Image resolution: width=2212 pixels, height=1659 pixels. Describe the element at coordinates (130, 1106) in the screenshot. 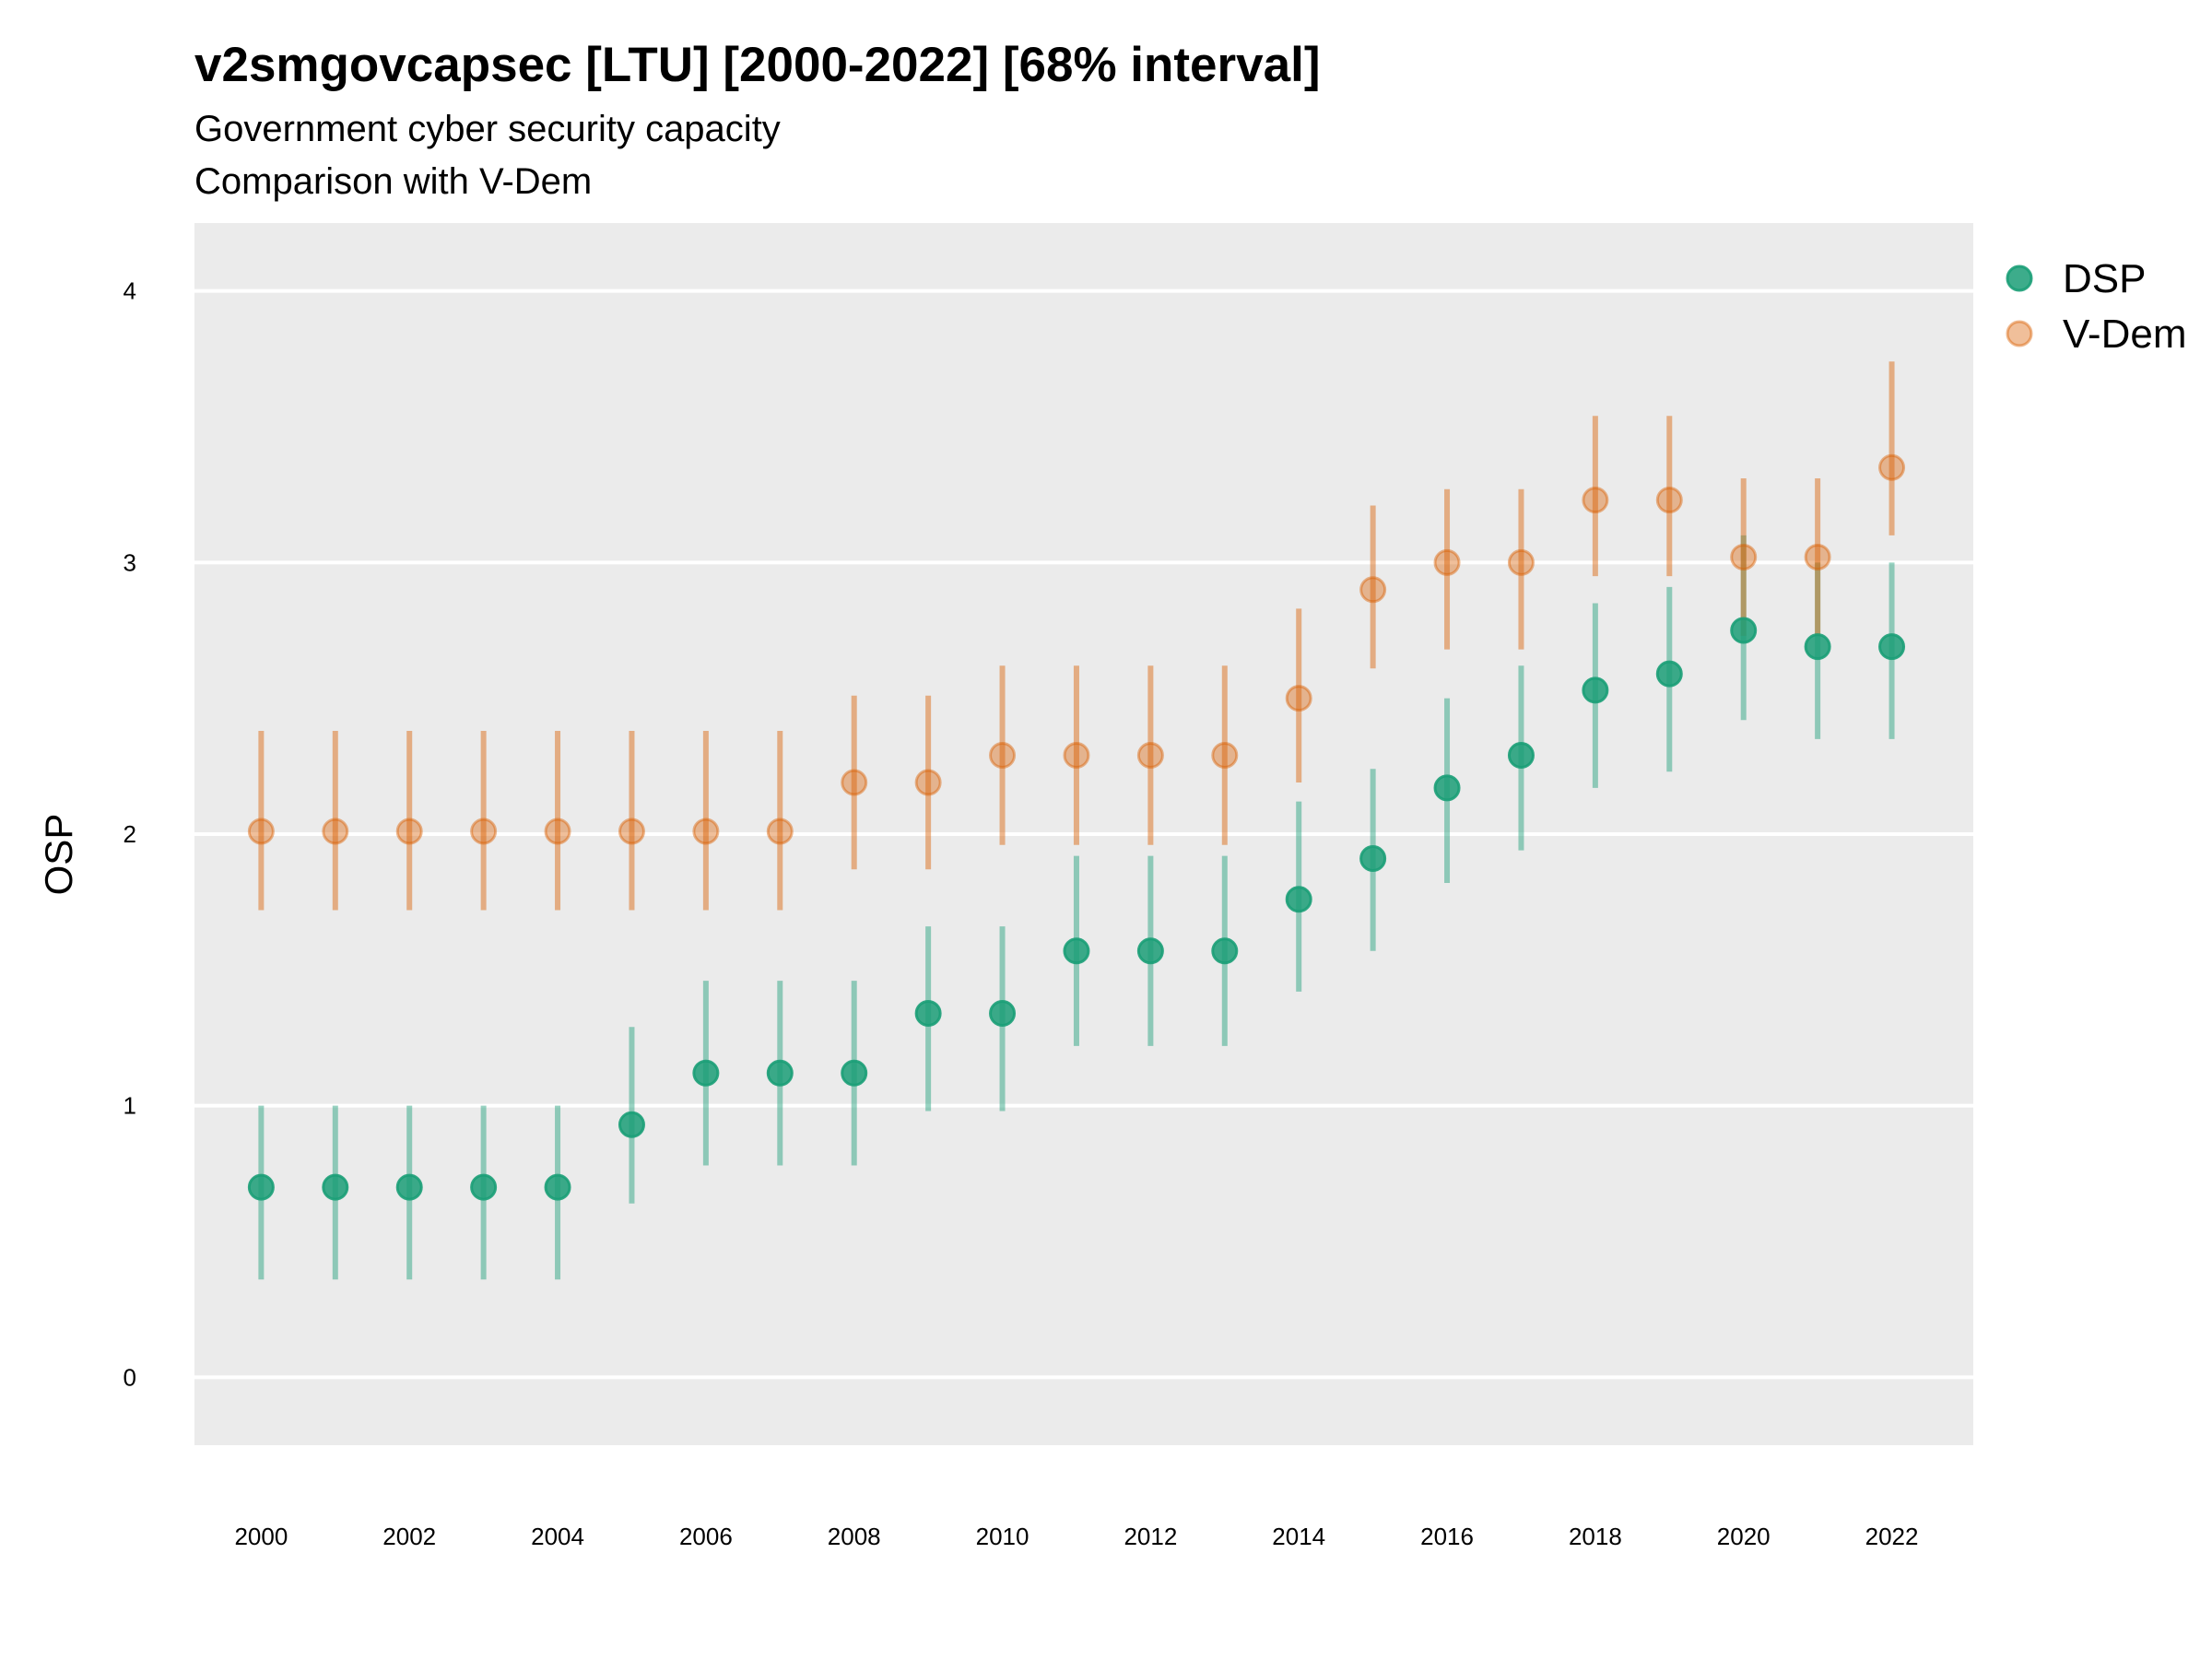

I see `y-tick-label: 1` at that location.